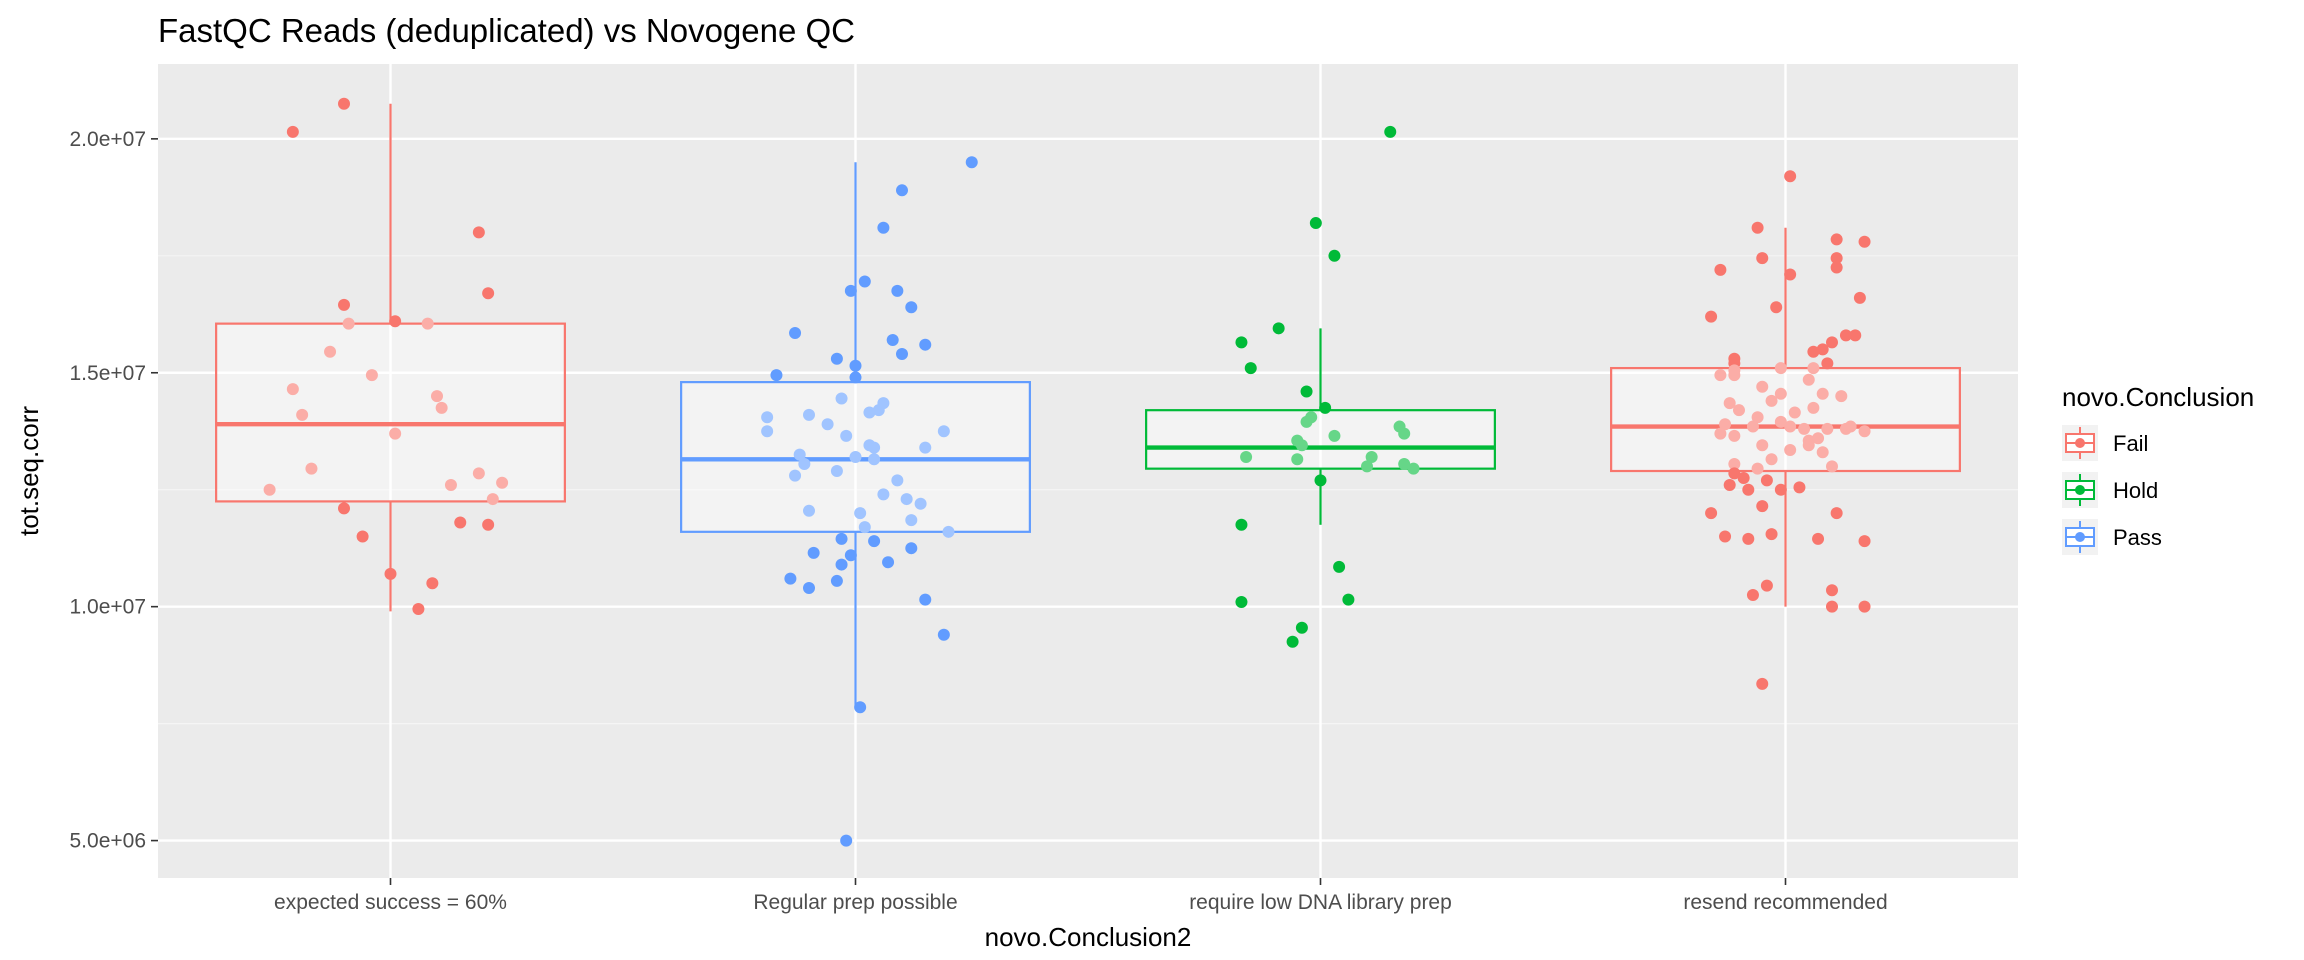  I want to click on y-axis: 5.0e+06 1.0e+07 1.5e+07 2.0e+07, so click(114, 490).